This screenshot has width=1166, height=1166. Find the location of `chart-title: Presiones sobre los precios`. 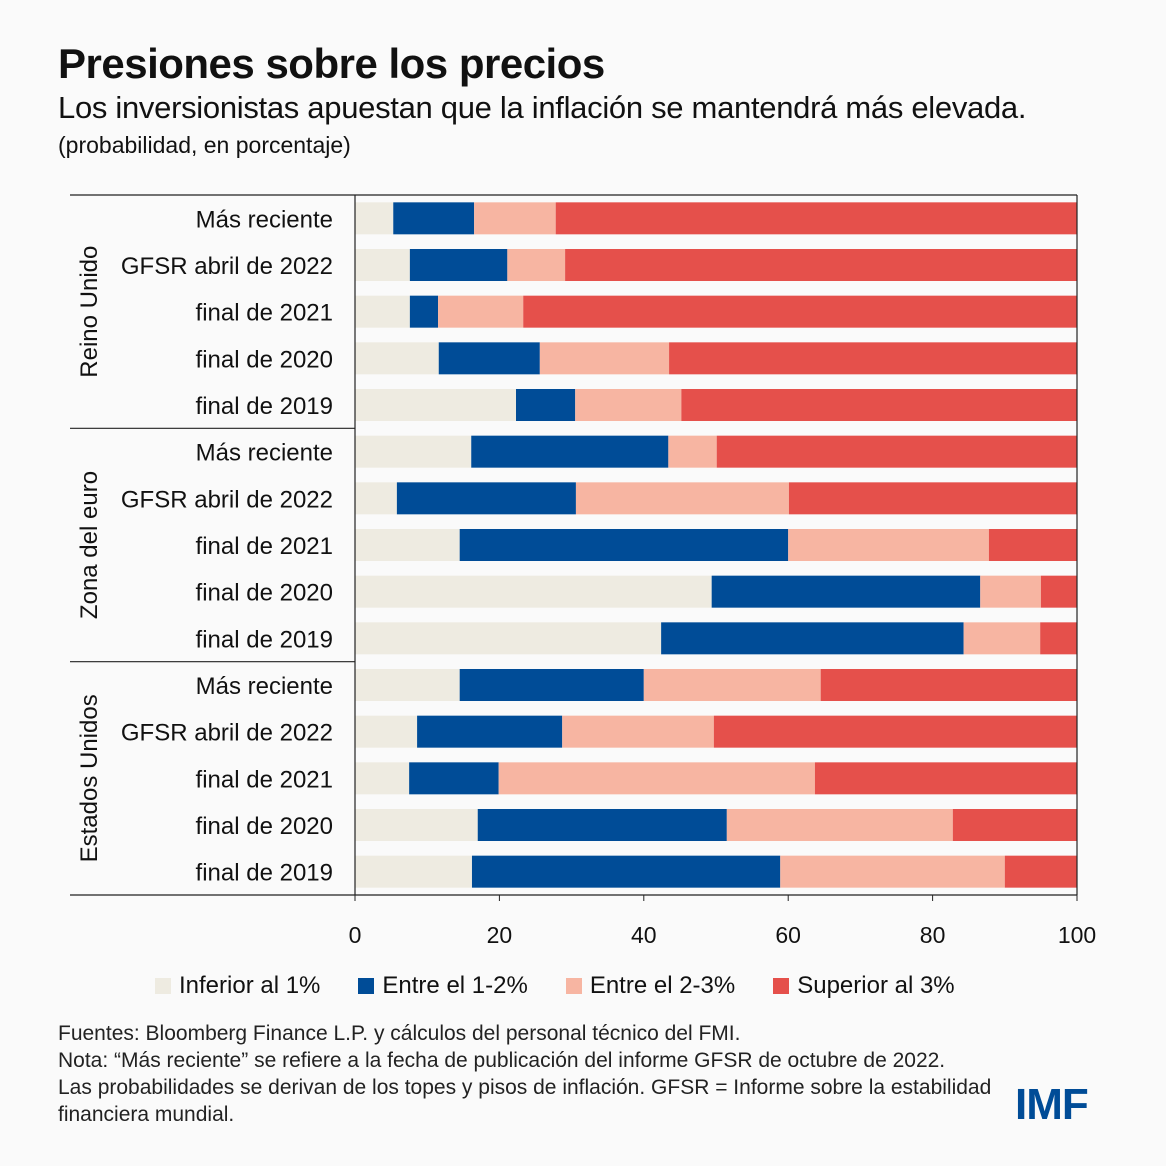

chart-title: Presiones sobre los precios is located at coordinates (331, 63).